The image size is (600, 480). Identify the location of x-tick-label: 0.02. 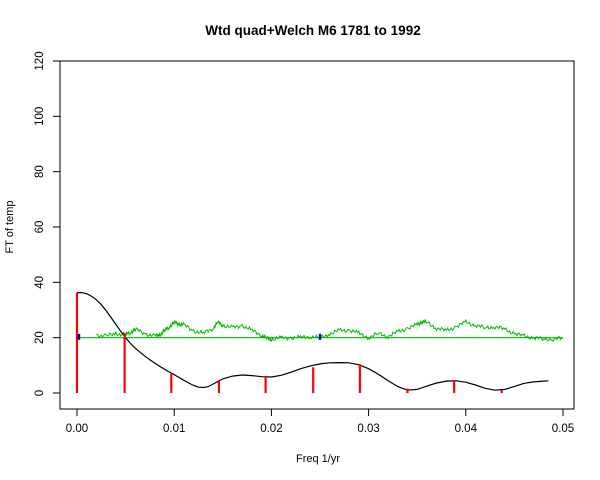
(271, 429).